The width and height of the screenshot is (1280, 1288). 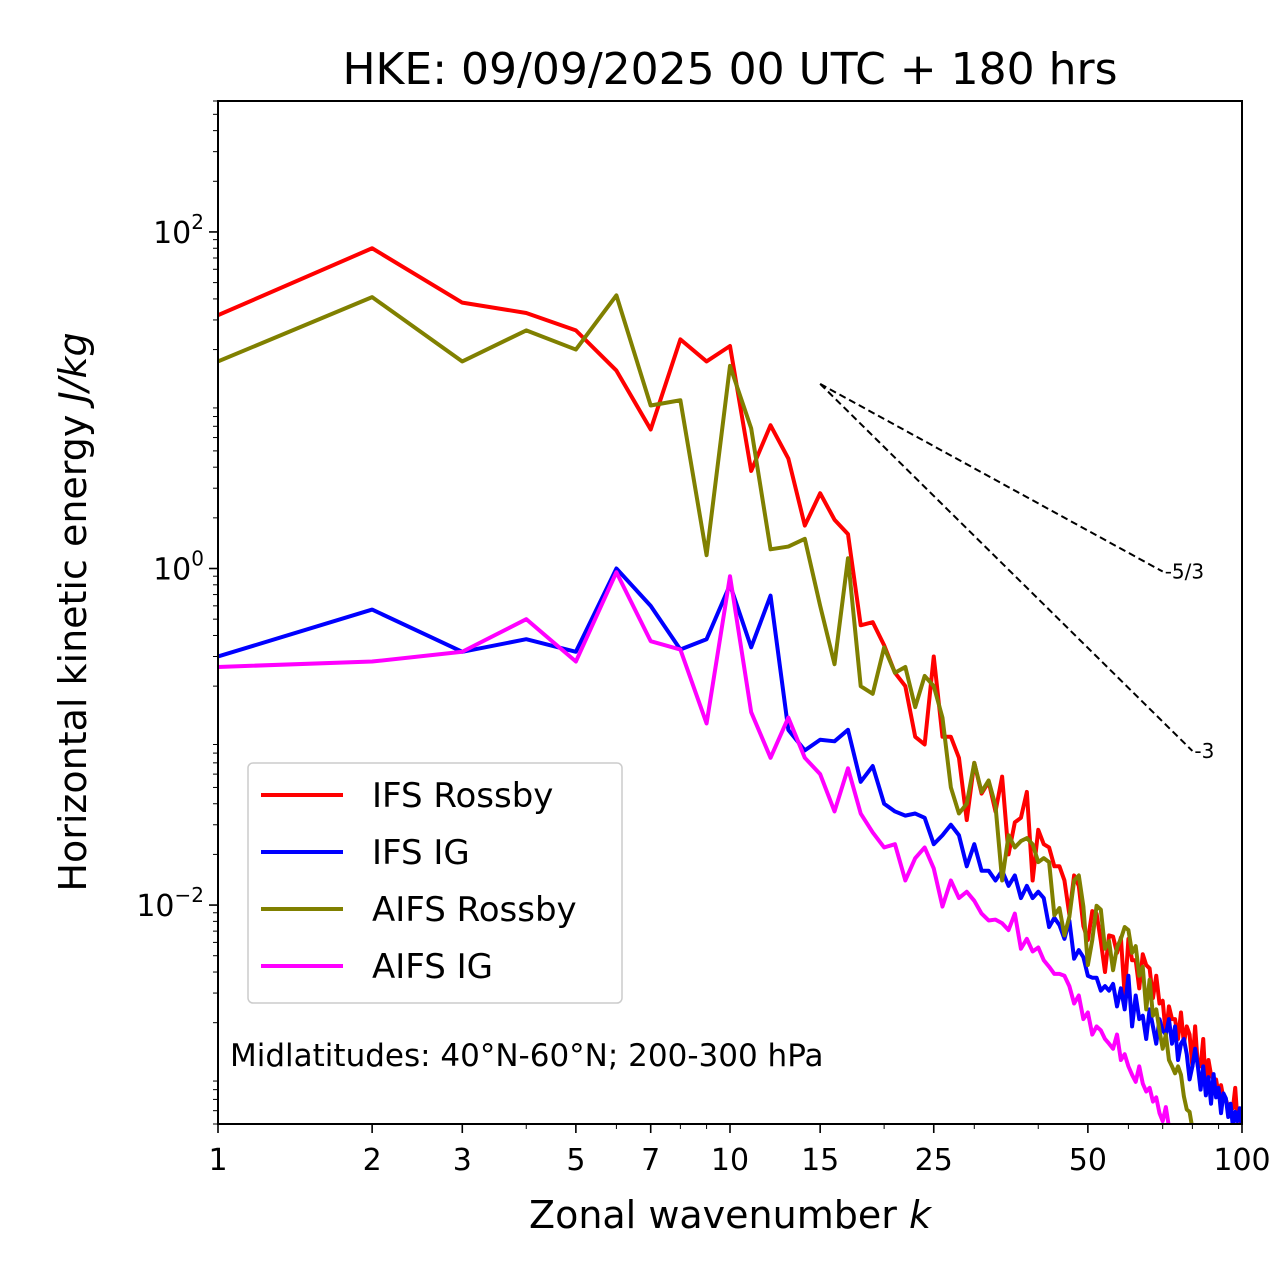 What do you see at coordinates (73, 653) in the screenshot?
I see `y-axis-label-text: Horizontal kinetic energy` at bounding box center [73, 653].